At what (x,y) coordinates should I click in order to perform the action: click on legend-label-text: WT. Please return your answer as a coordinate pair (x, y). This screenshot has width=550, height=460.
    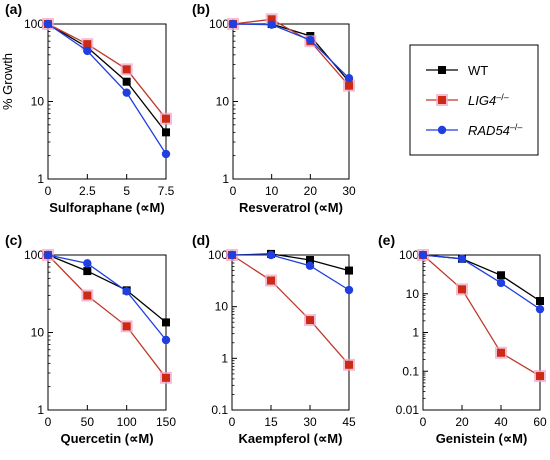
    Looking at the image, I should click on (478, 70).